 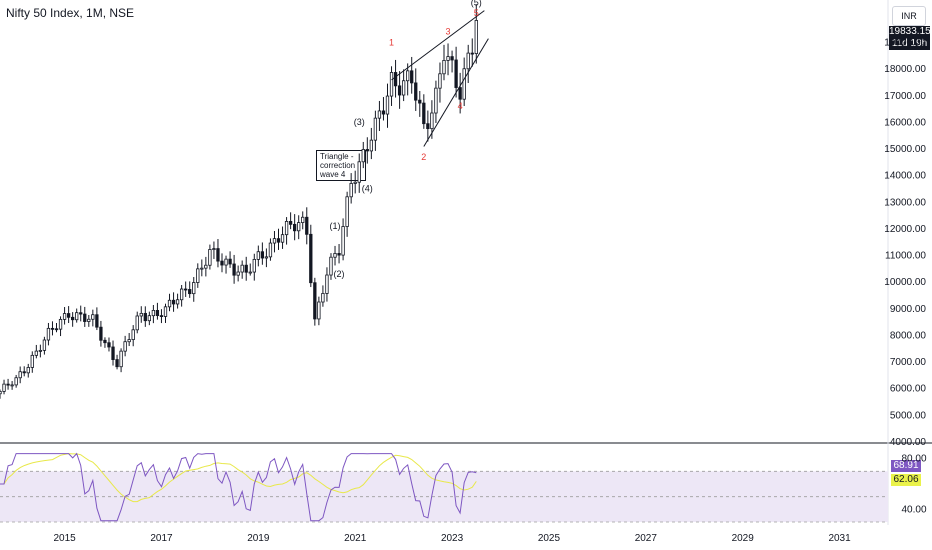 I want to click on rsi-value-tag: 68.91, so click(x=906, y=466).